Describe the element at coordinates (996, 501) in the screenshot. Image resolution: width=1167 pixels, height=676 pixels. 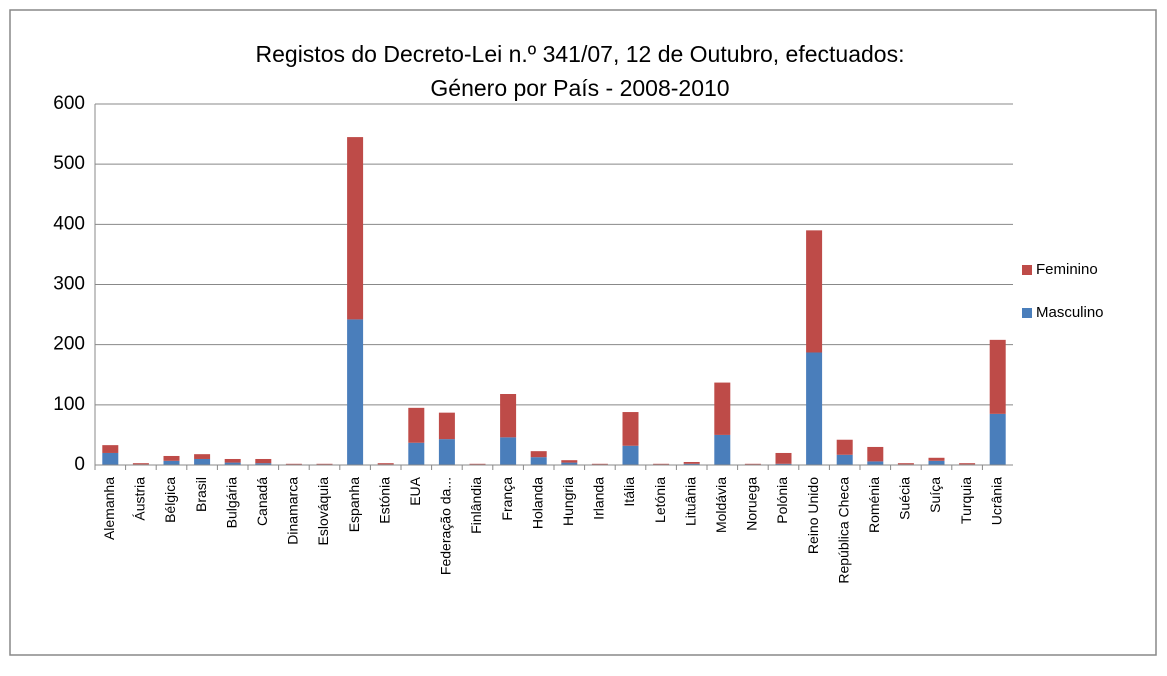
I see `x-tick-label: Ucrânia` at that location.